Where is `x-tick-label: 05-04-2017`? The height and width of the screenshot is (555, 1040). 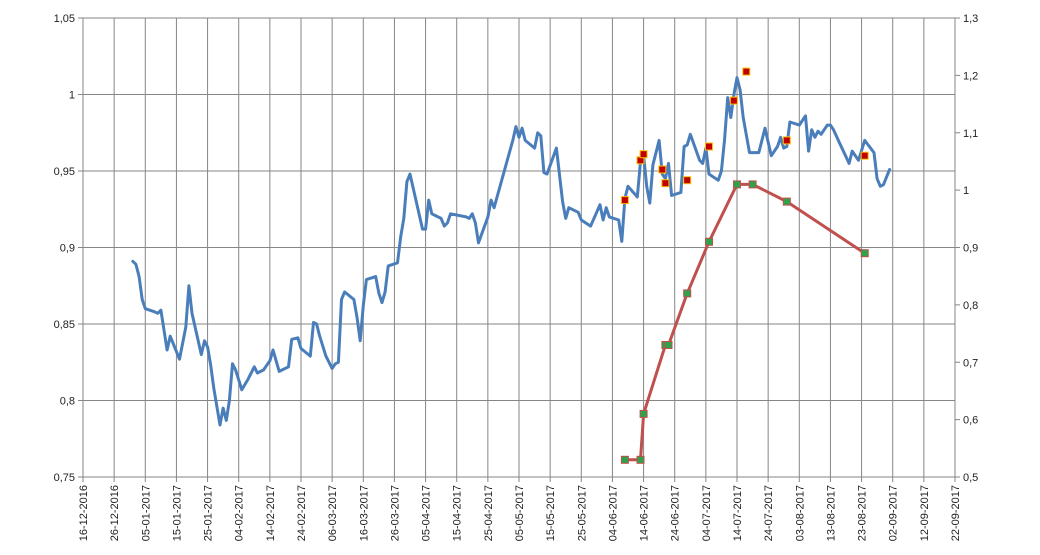
x-tick-label: 05-04-2017 is located at coordinates (427, 513).